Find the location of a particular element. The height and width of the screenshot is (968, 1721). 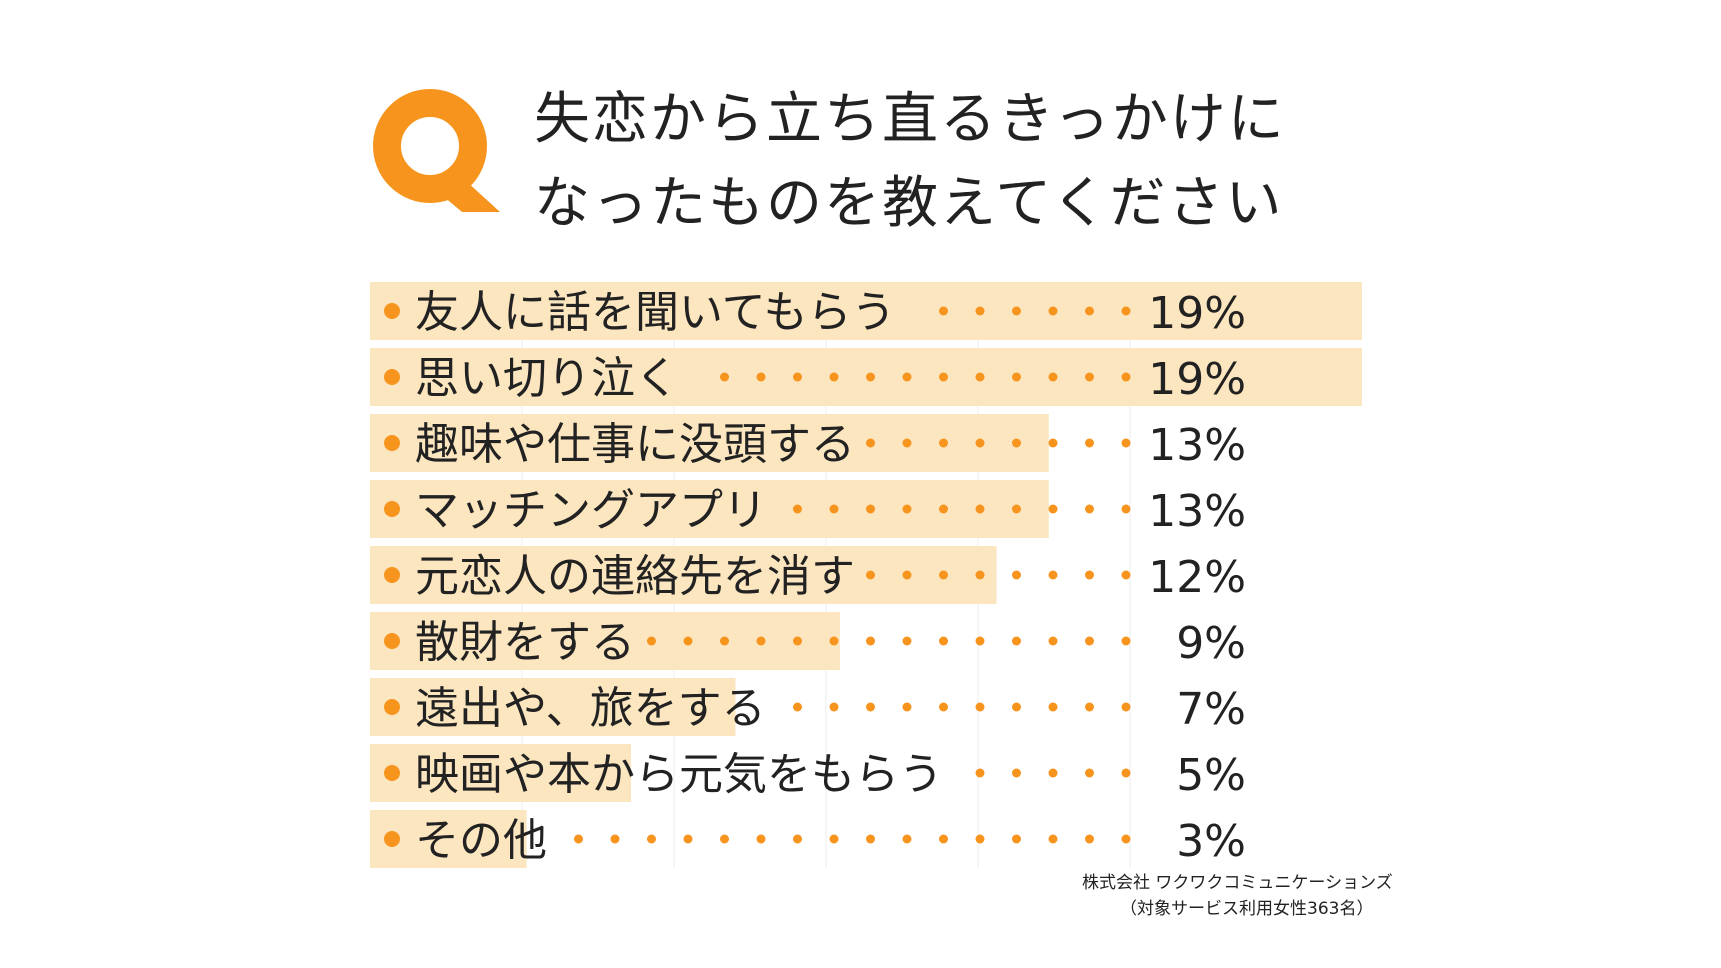

q-badge-icon is located at coordinates (436, 150).